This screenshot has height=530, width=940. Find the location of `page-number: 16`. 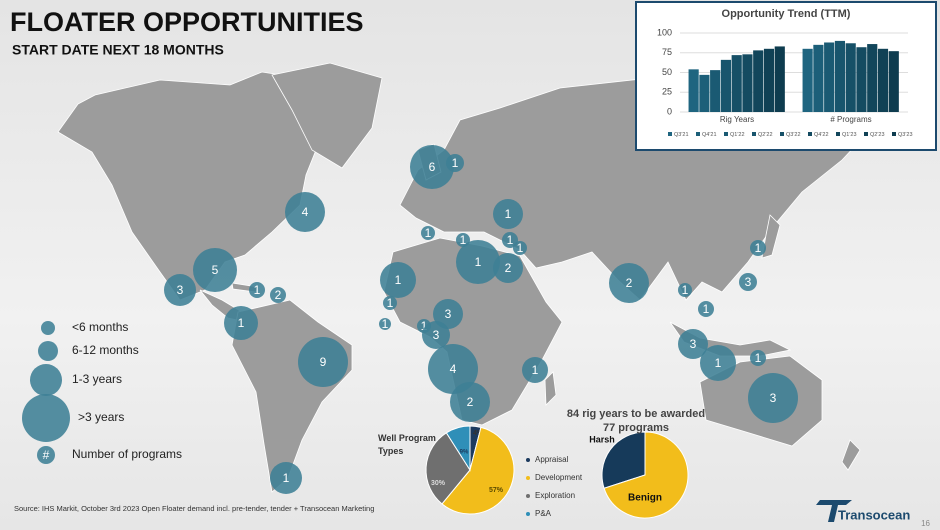

page-number: 16 is located at coordinates (925, 523).